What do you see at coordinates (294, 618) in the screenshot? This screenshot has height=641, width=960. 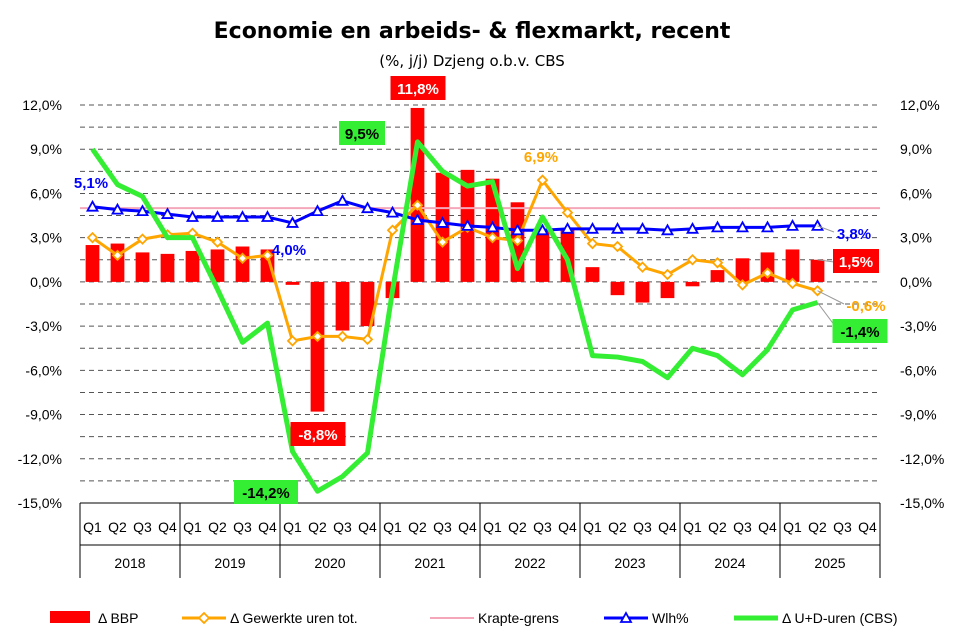 I see `legend-label: Δ Gewerkte uren tot.` at bounding box center [294, 618].